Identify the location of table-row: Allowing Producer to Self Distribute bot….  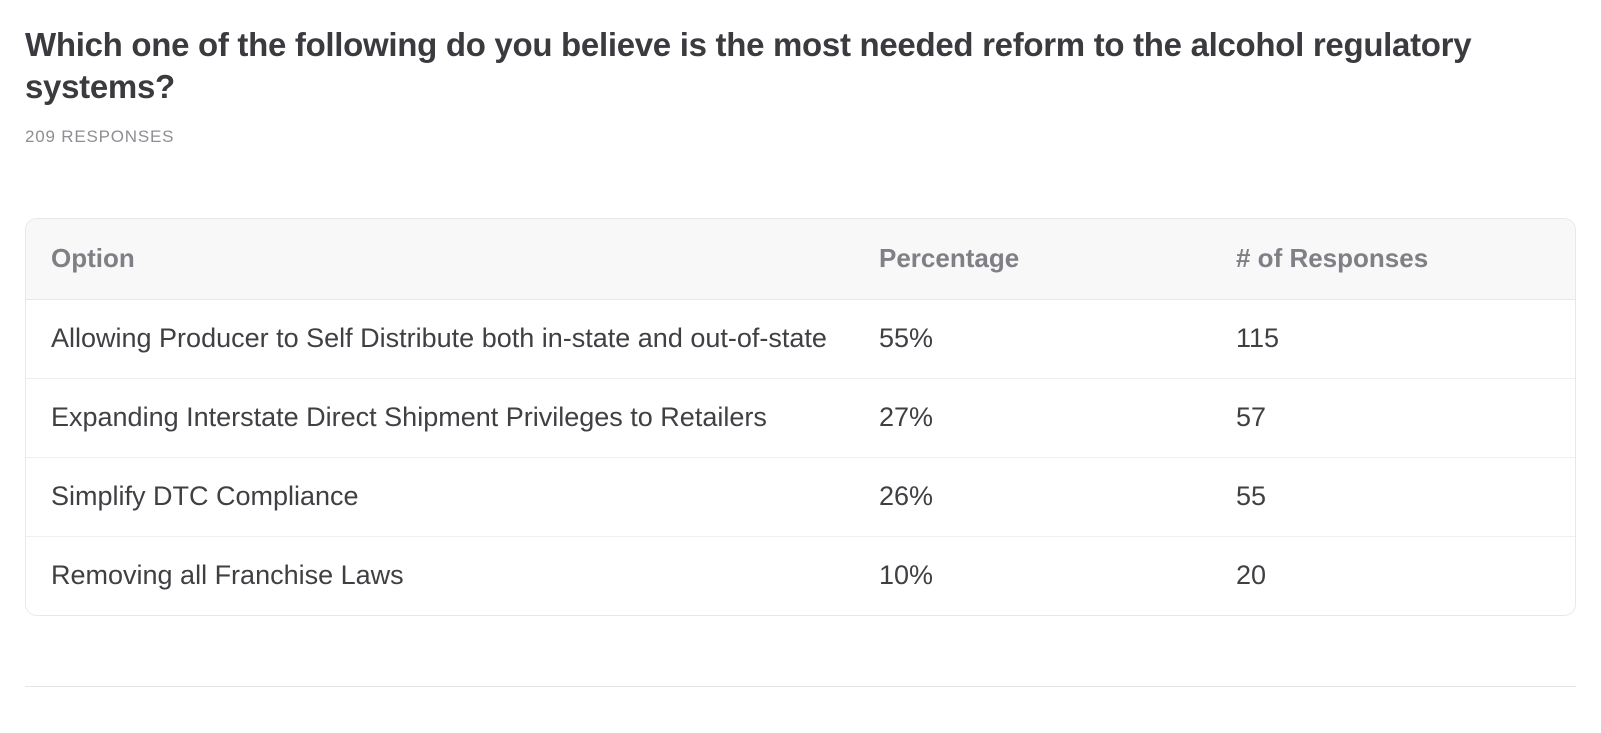
(800, 338).